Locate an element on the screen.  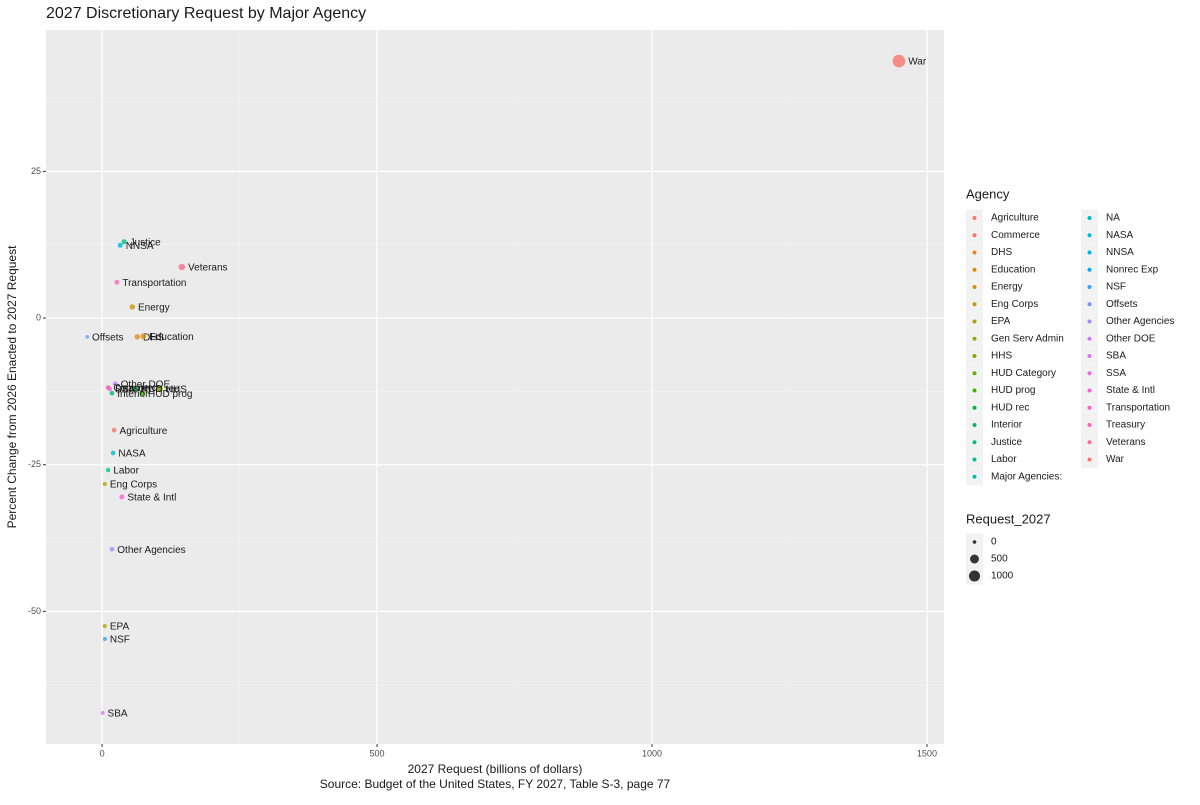
point-label: SSA is located at coordinates (125, 390).